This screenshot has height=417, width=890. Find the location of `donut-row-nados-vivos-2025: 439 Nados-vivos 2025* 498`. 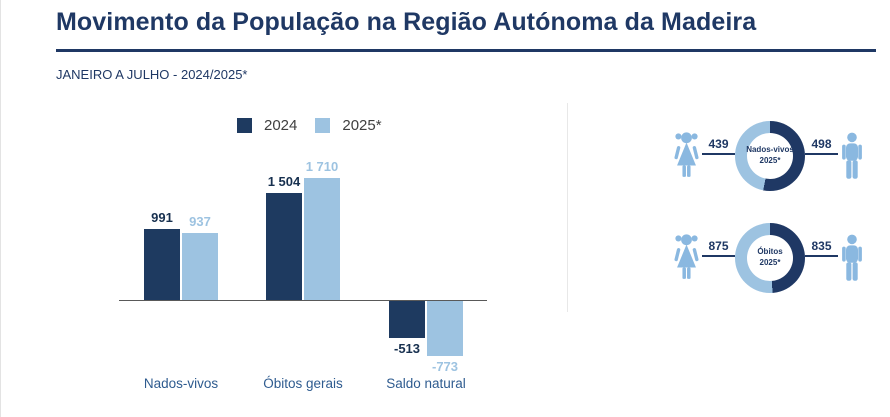

donut-row-nados-vivos-2025: 439 Nados-vivos 2025* 498 is located at coordinates (769, 156).